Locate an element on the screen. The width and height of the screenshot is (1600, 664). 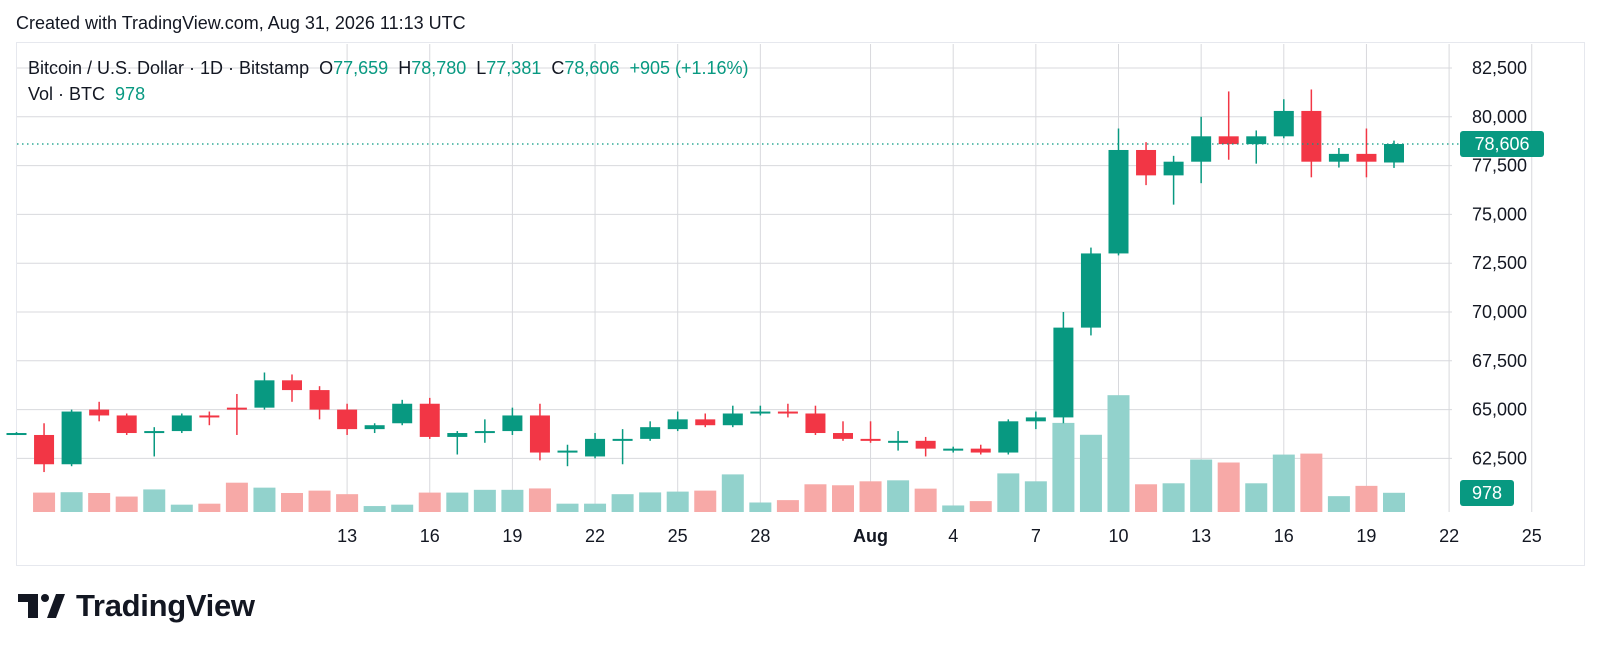
price-tick-label: 72,500 is located at coordinates (1499, 263).